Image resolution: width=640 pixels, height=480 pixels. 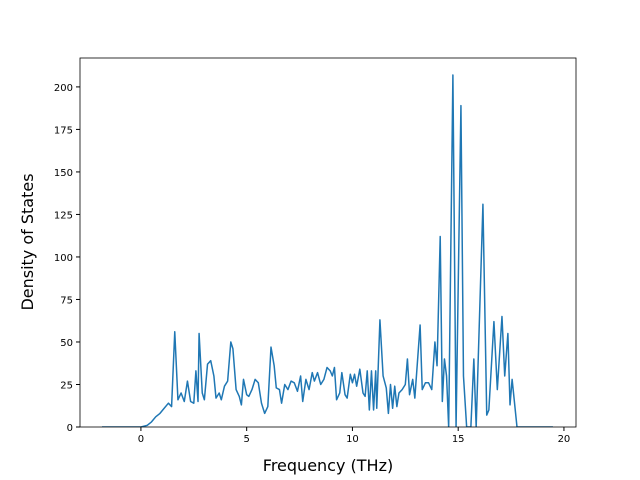 What do you see at coordinates (352, 439) in the screenshot?
I see `x-tick-label: 10` at bounding box center [352, 439].